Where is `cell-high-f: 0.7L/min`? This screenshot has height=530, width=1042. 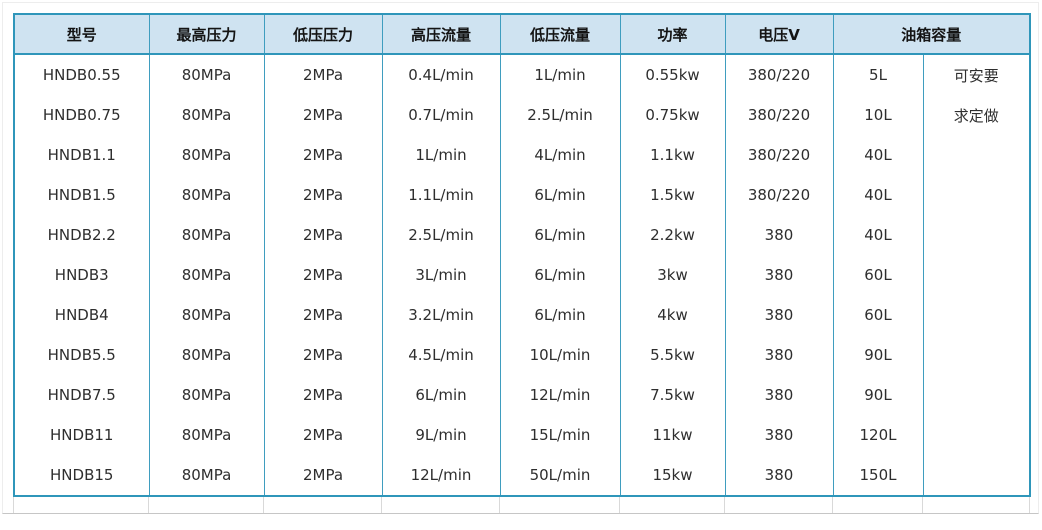 cell-high-f: 0.7L/min is located at coordinates (441, 115).